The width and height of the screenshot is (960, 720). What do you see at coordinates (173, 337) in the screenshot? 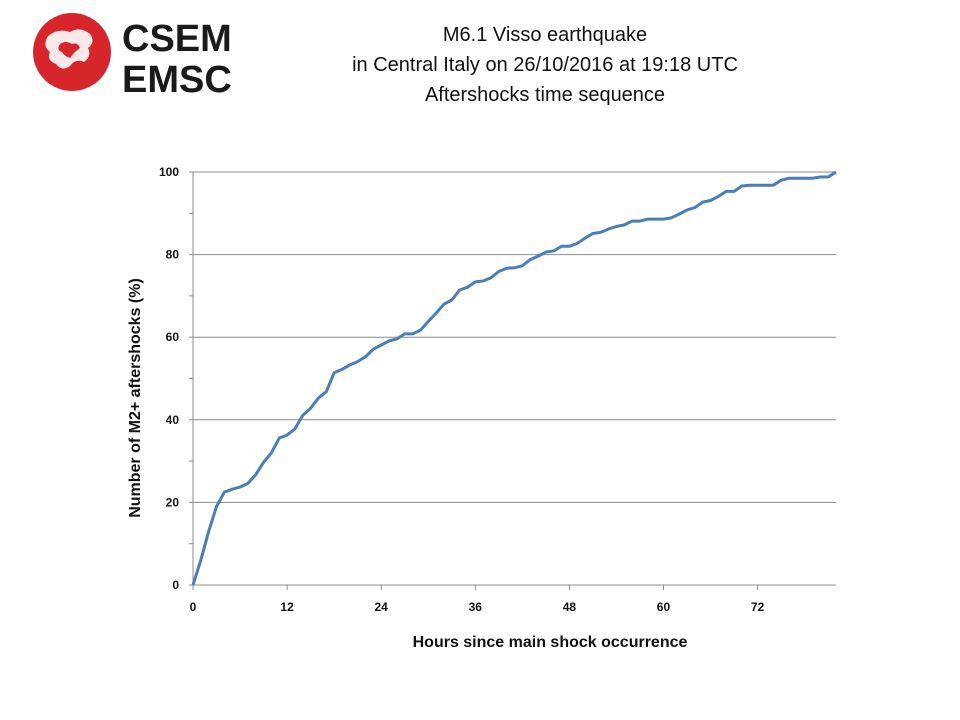
I see `y-tick-label: 60` at bounding box center [173, 337].